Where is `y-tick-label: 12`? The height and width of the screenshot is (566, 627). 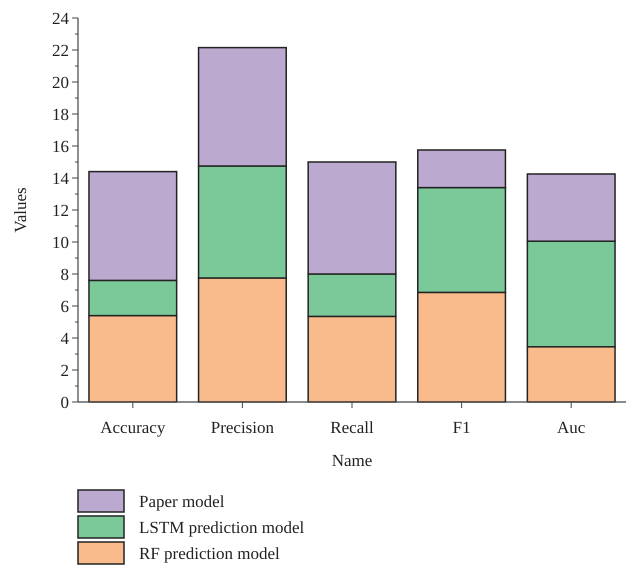
y-tick-label: 12 is located at coordinates (60, 210).